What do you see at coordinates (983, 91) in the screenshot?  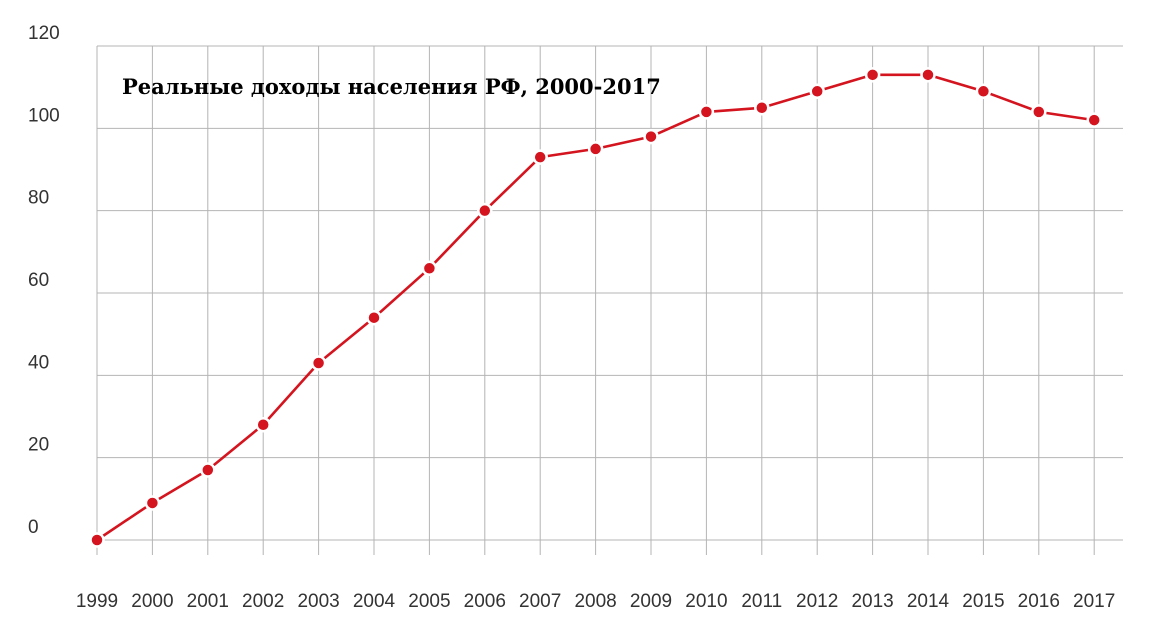 I see `data-point-2015` at bounding box center [983, 91].